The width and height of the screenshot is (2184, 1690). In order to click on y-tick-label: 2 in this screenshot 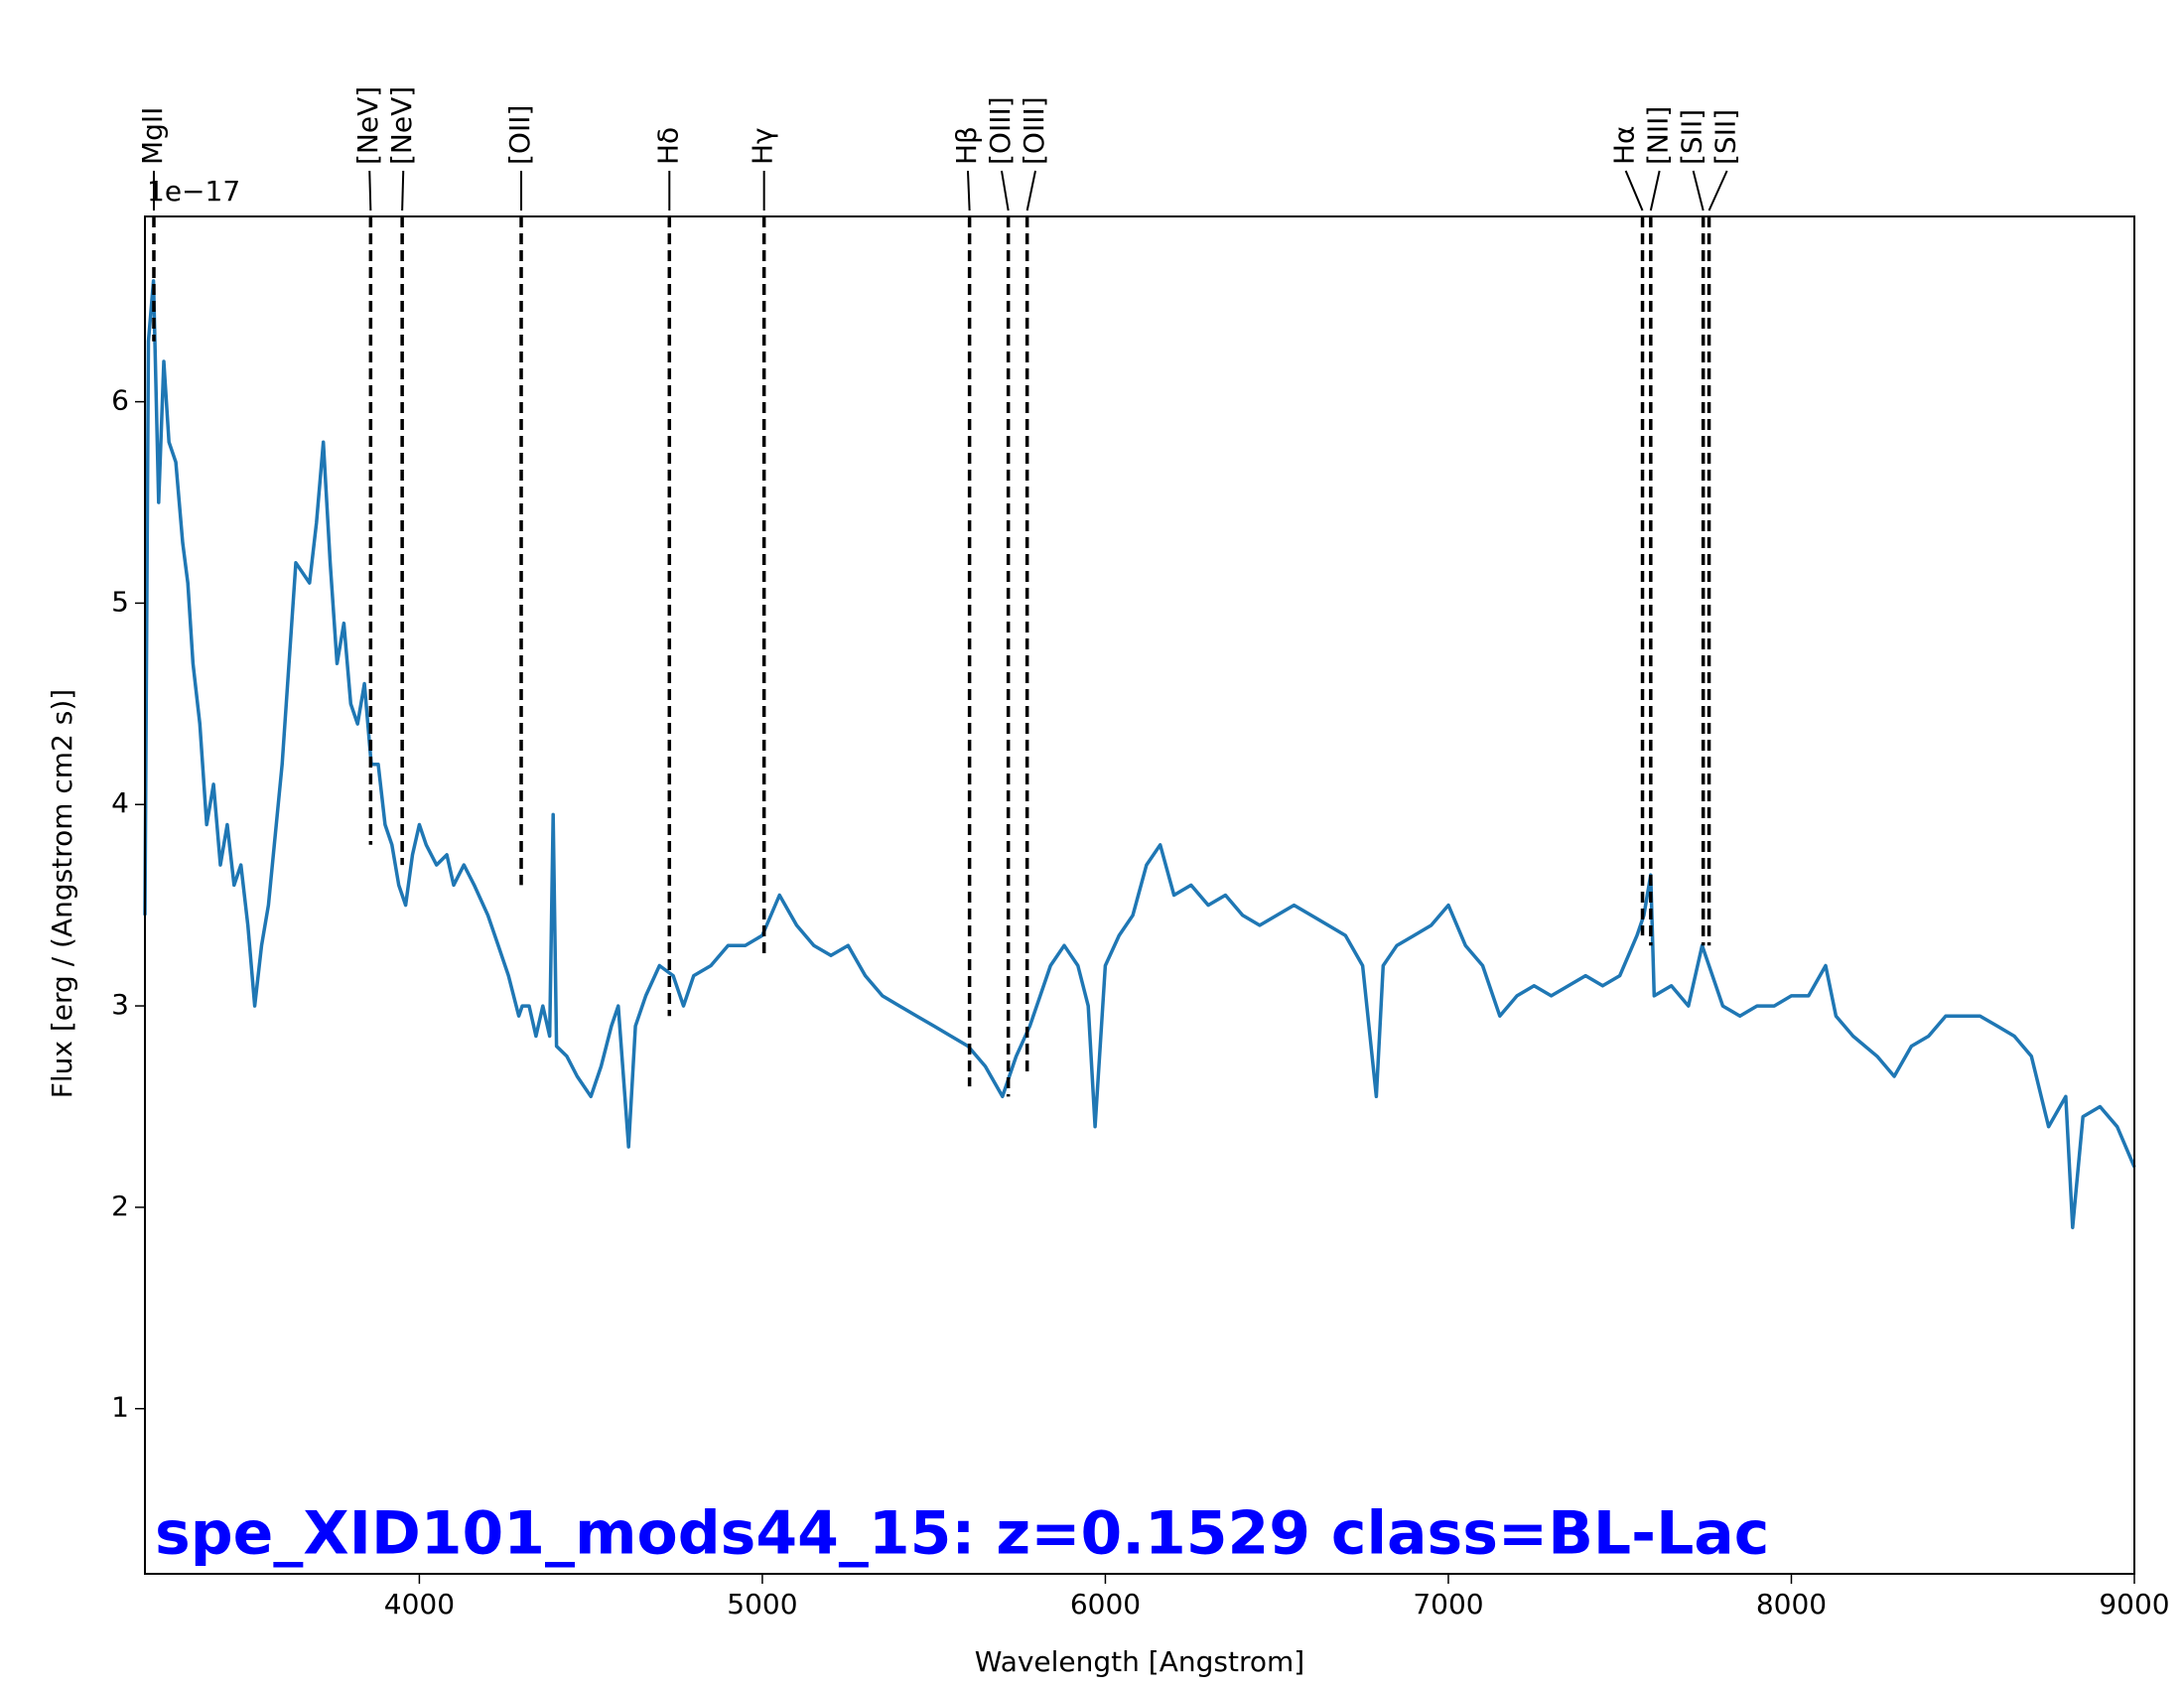, I will do `click(120, 1206)`.